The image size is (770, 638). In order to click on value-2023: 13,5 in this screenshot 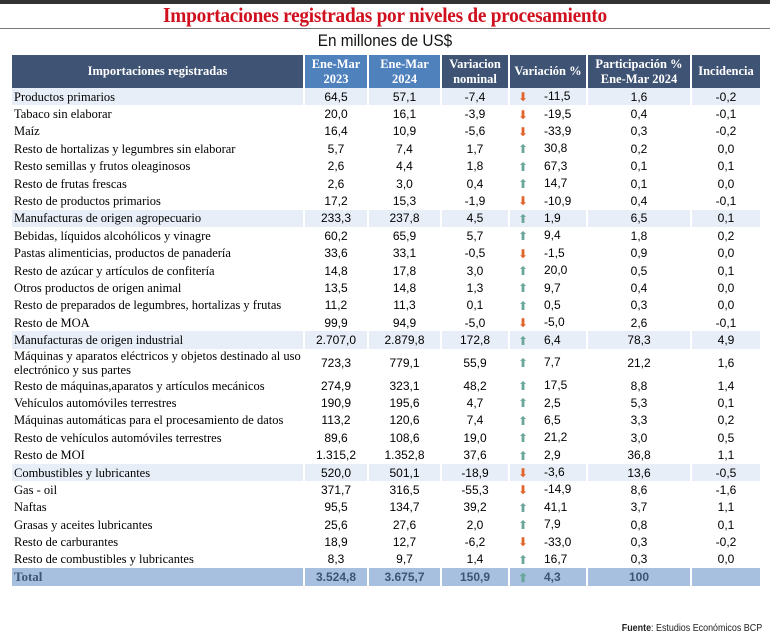, I will do `click(336, 288)`.